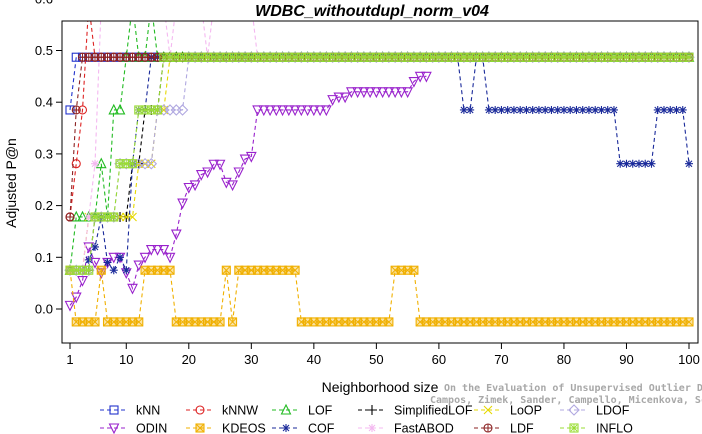 Image resolution: width=702 pixels, height=434 pixels. Describe the element at coordinates (226, 428) in the screenshot. I see `legend-item-kdeos: KDEOS` at that location.